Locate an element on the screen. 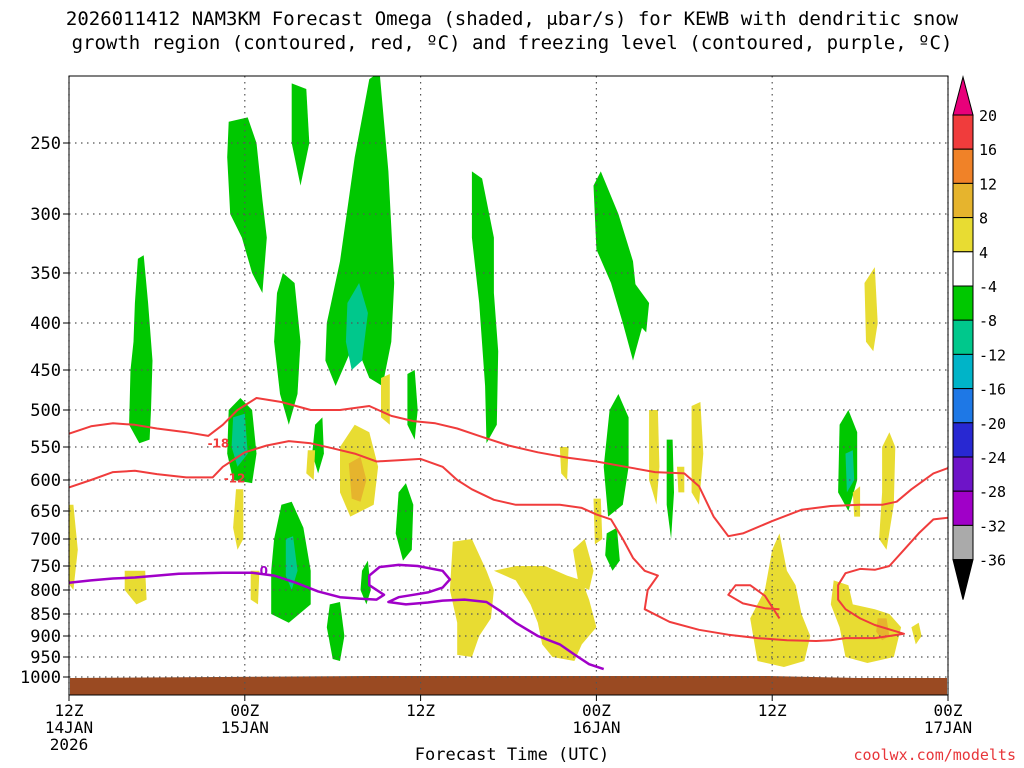 This screenshot has width=1024, height=768. x-tick-label: 14JAN is located at coordinates (69, 727).